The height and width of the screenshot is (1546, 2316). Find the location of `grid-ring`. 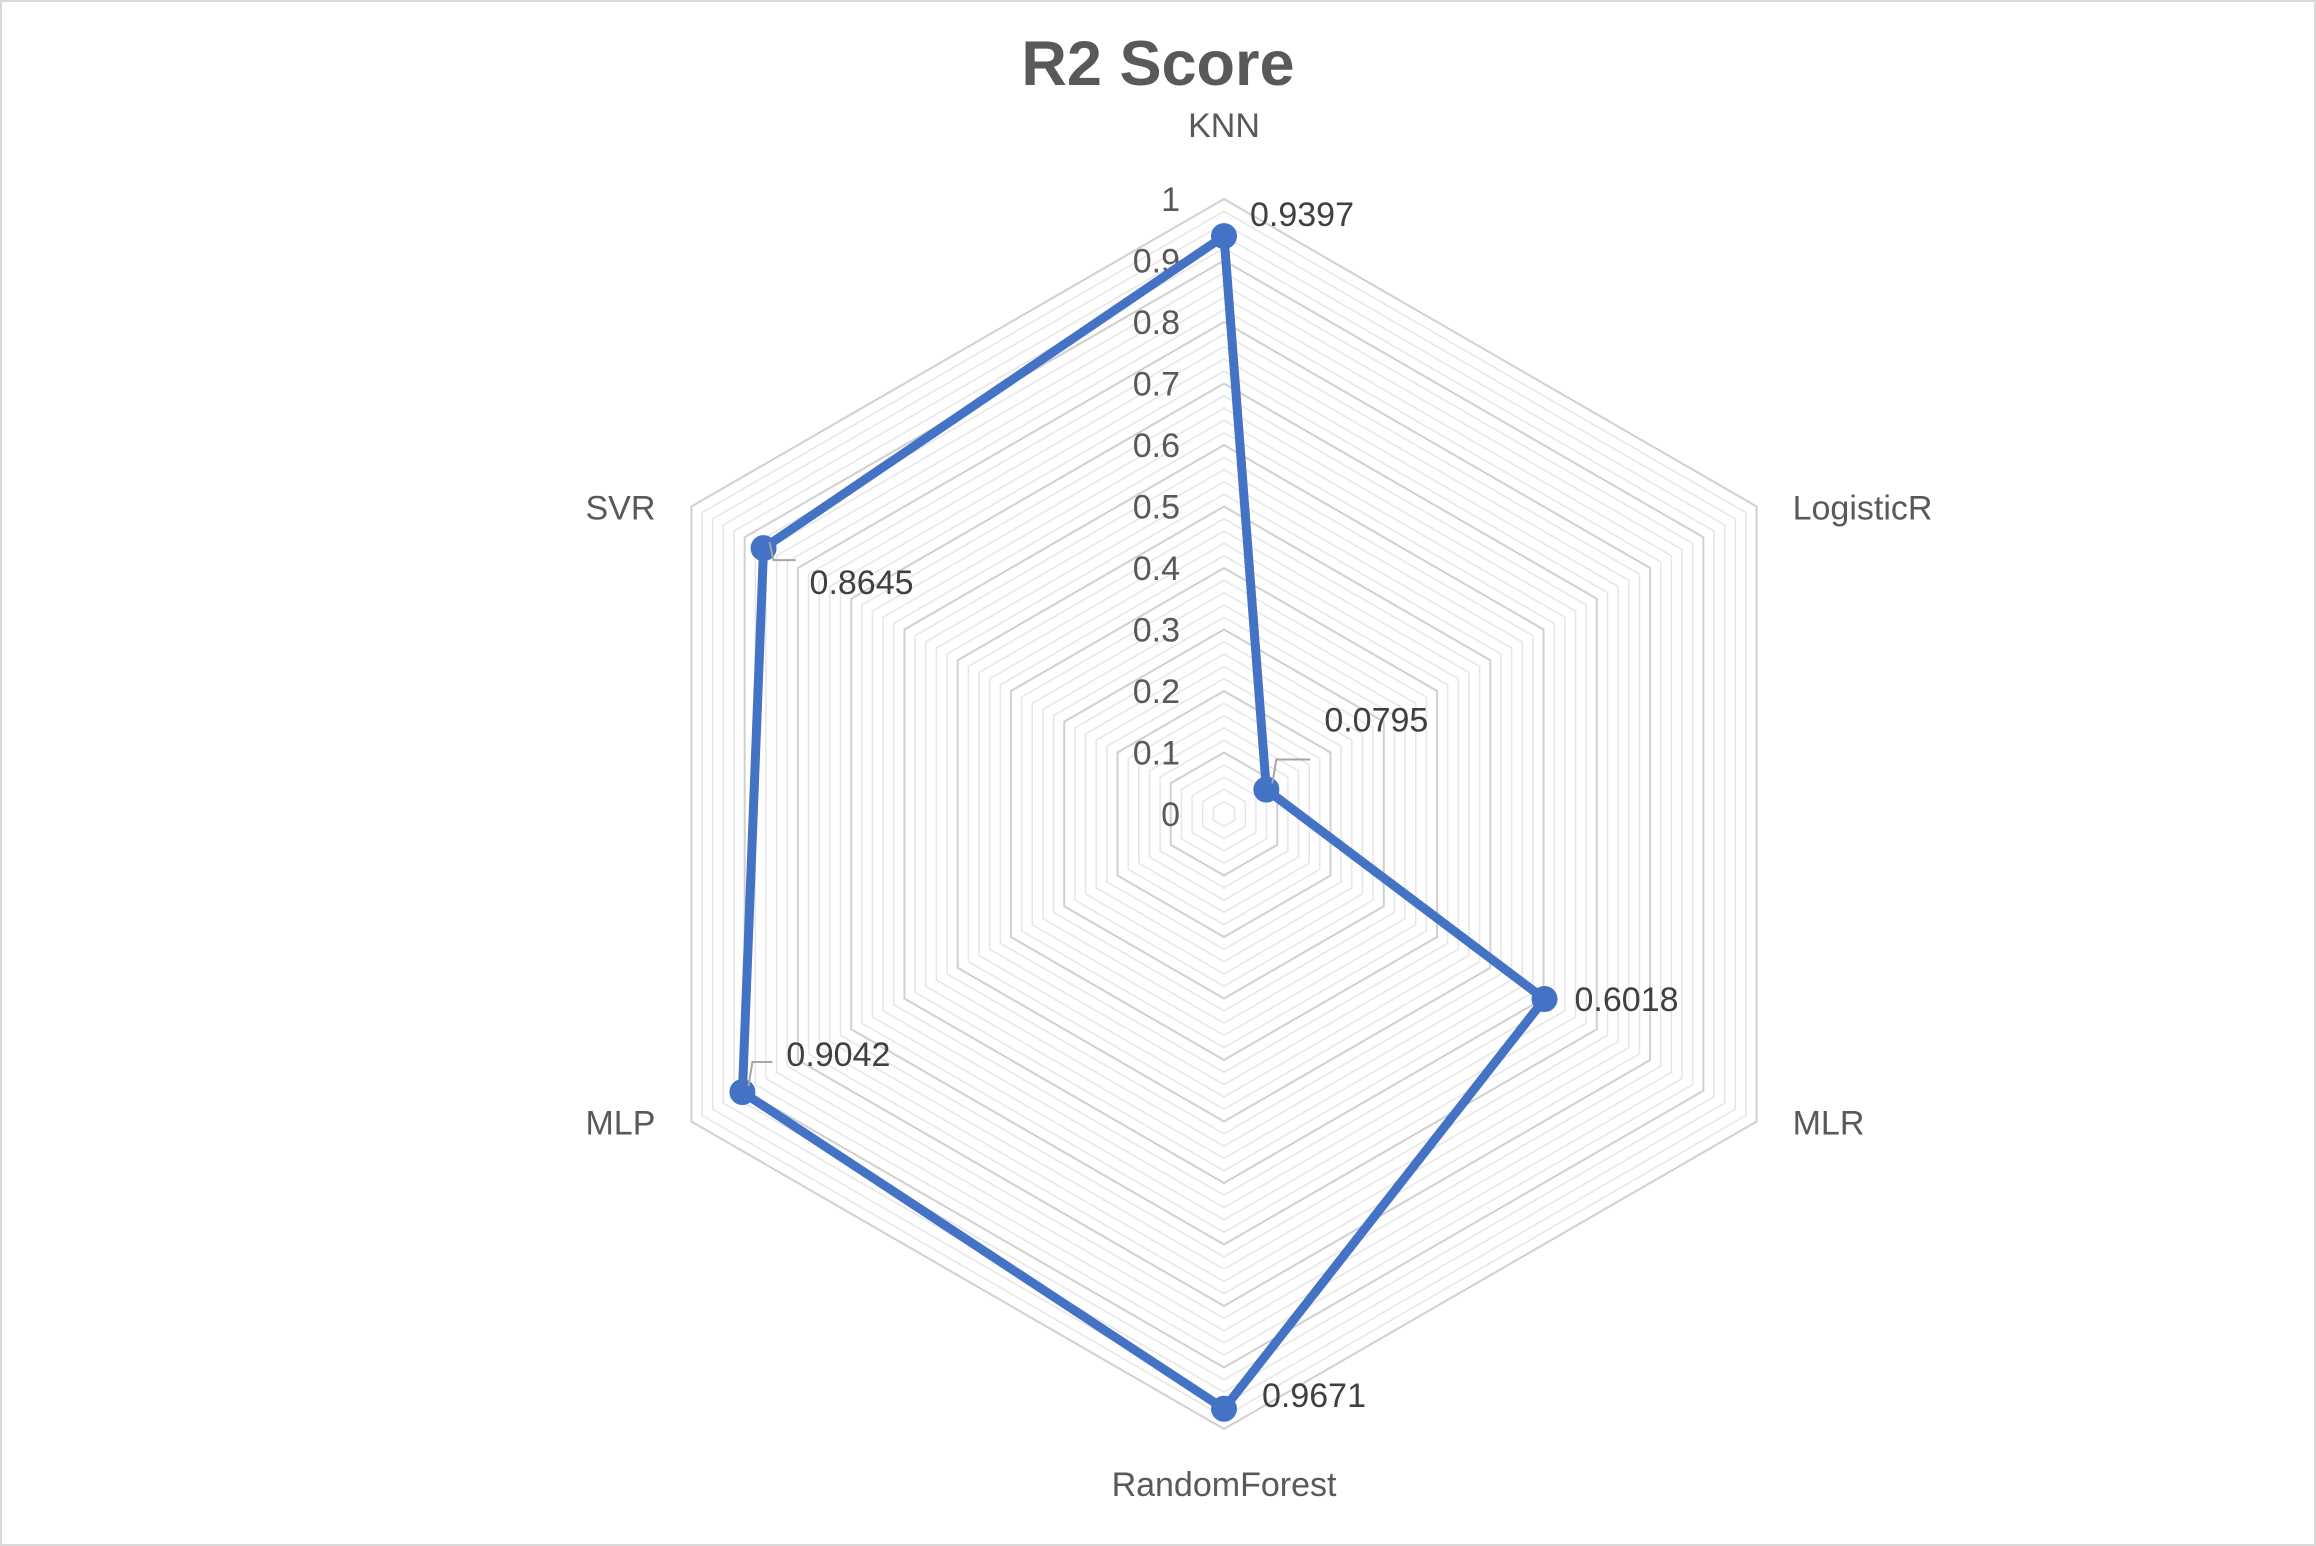

grid-ring is located at coordinates (1224, 814).